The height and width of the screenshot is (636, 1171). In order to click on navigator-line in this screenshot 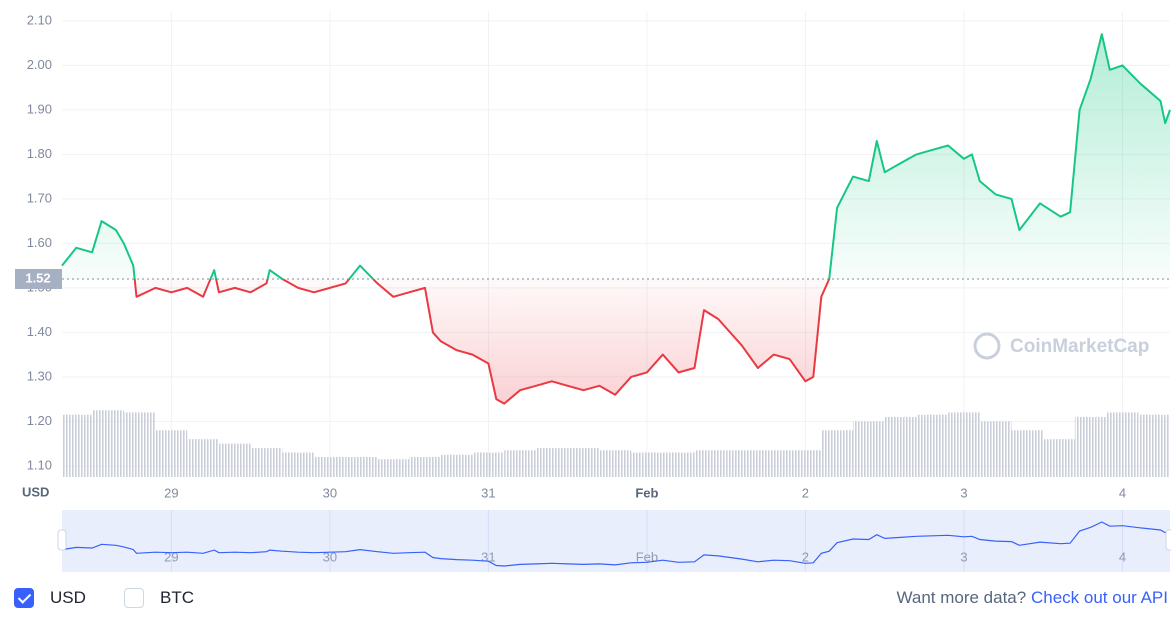, I will do `click(616, 544)`.